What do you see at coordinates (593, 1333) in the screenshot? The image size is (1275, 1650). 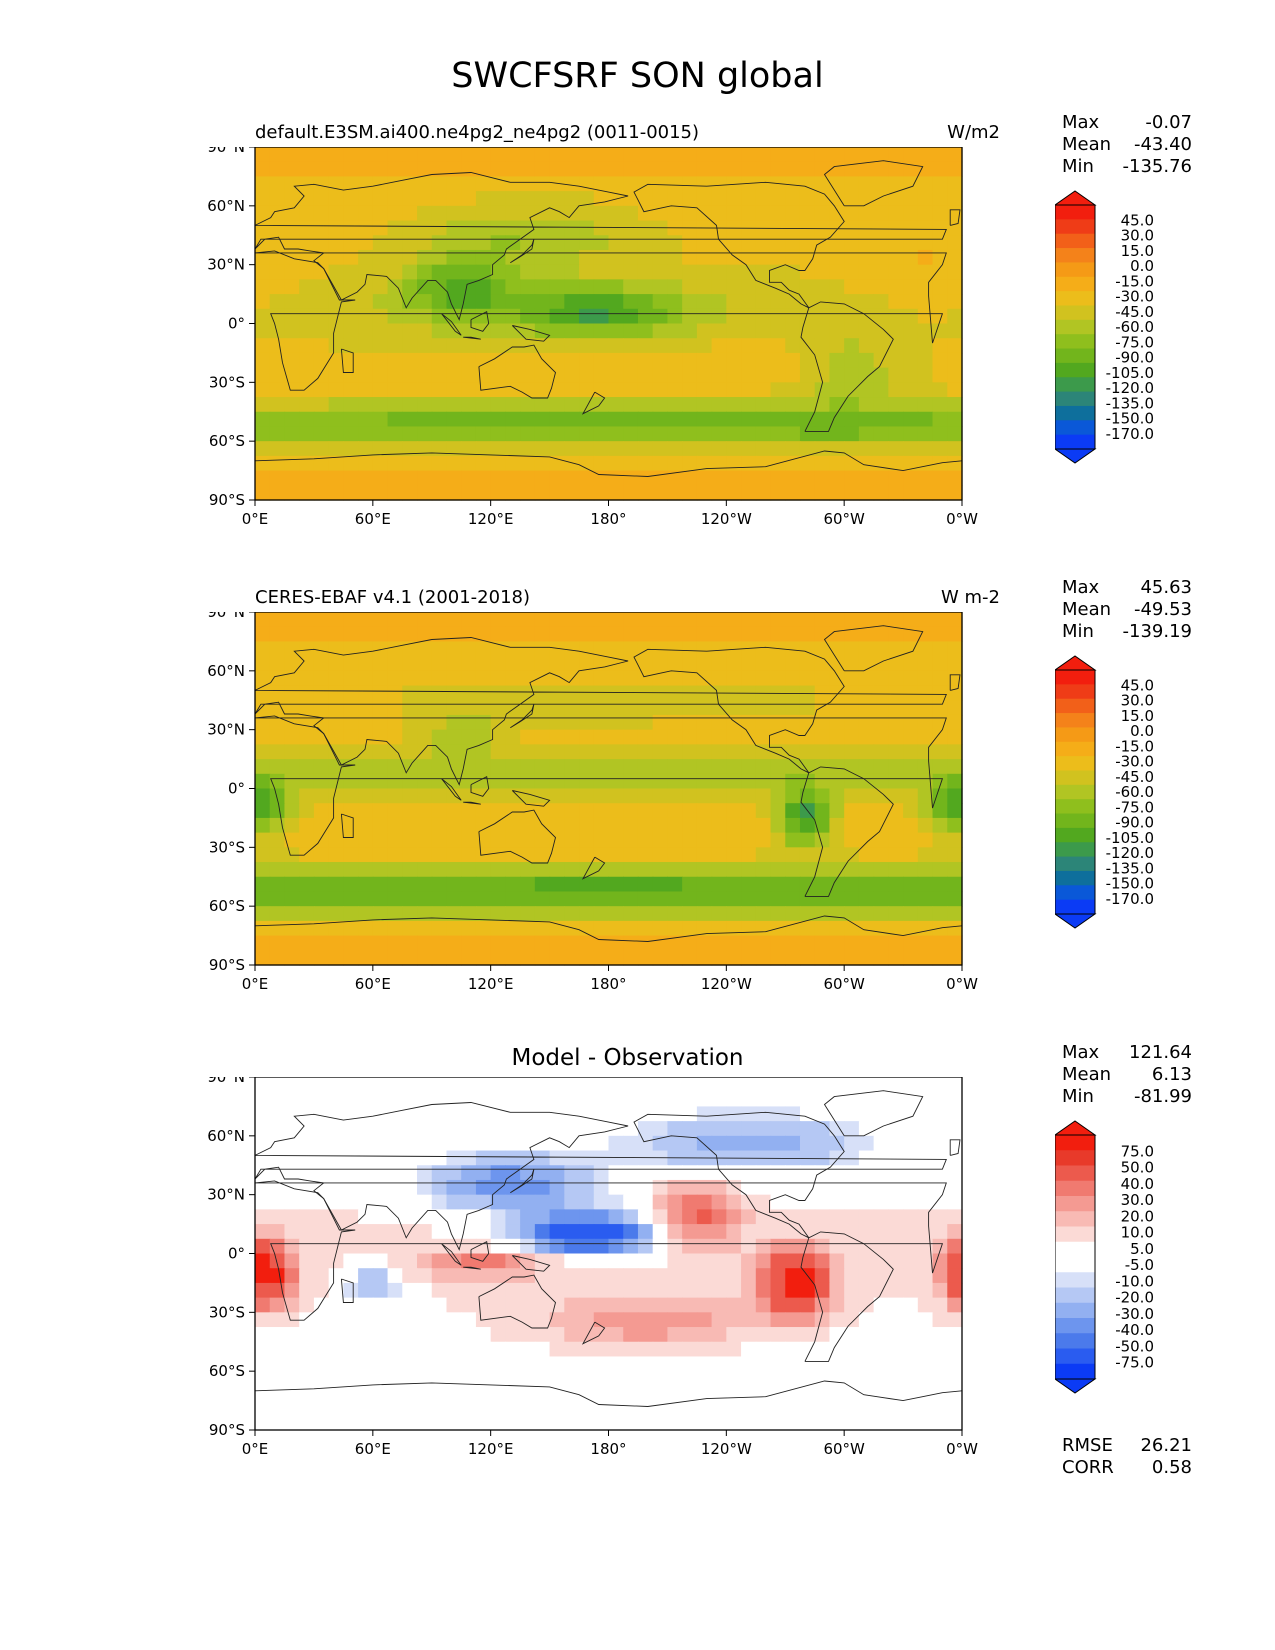 I see `coastline` at bounding box center [593, 1333].